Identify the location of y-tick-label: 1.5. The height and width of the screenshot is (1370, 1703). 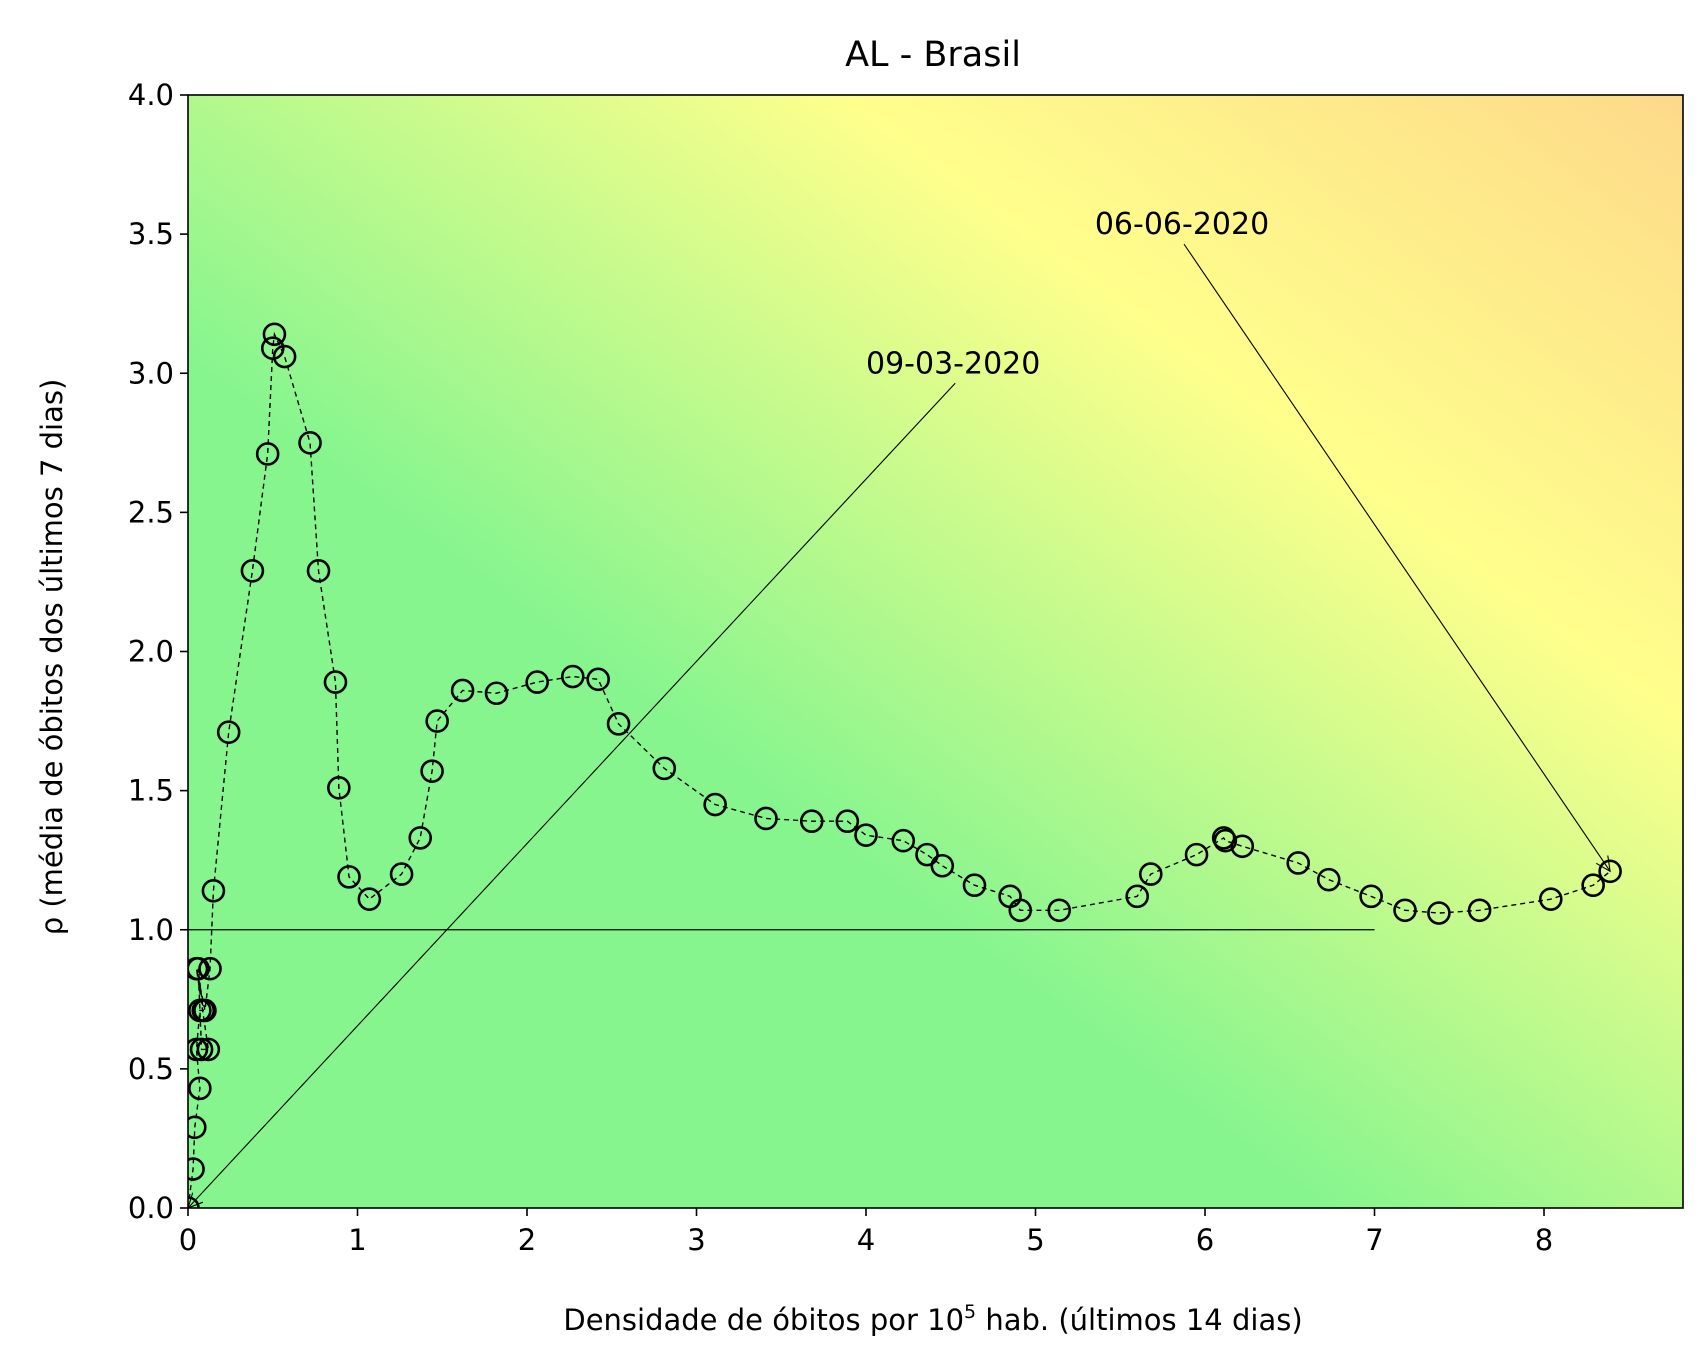
(151, 791).